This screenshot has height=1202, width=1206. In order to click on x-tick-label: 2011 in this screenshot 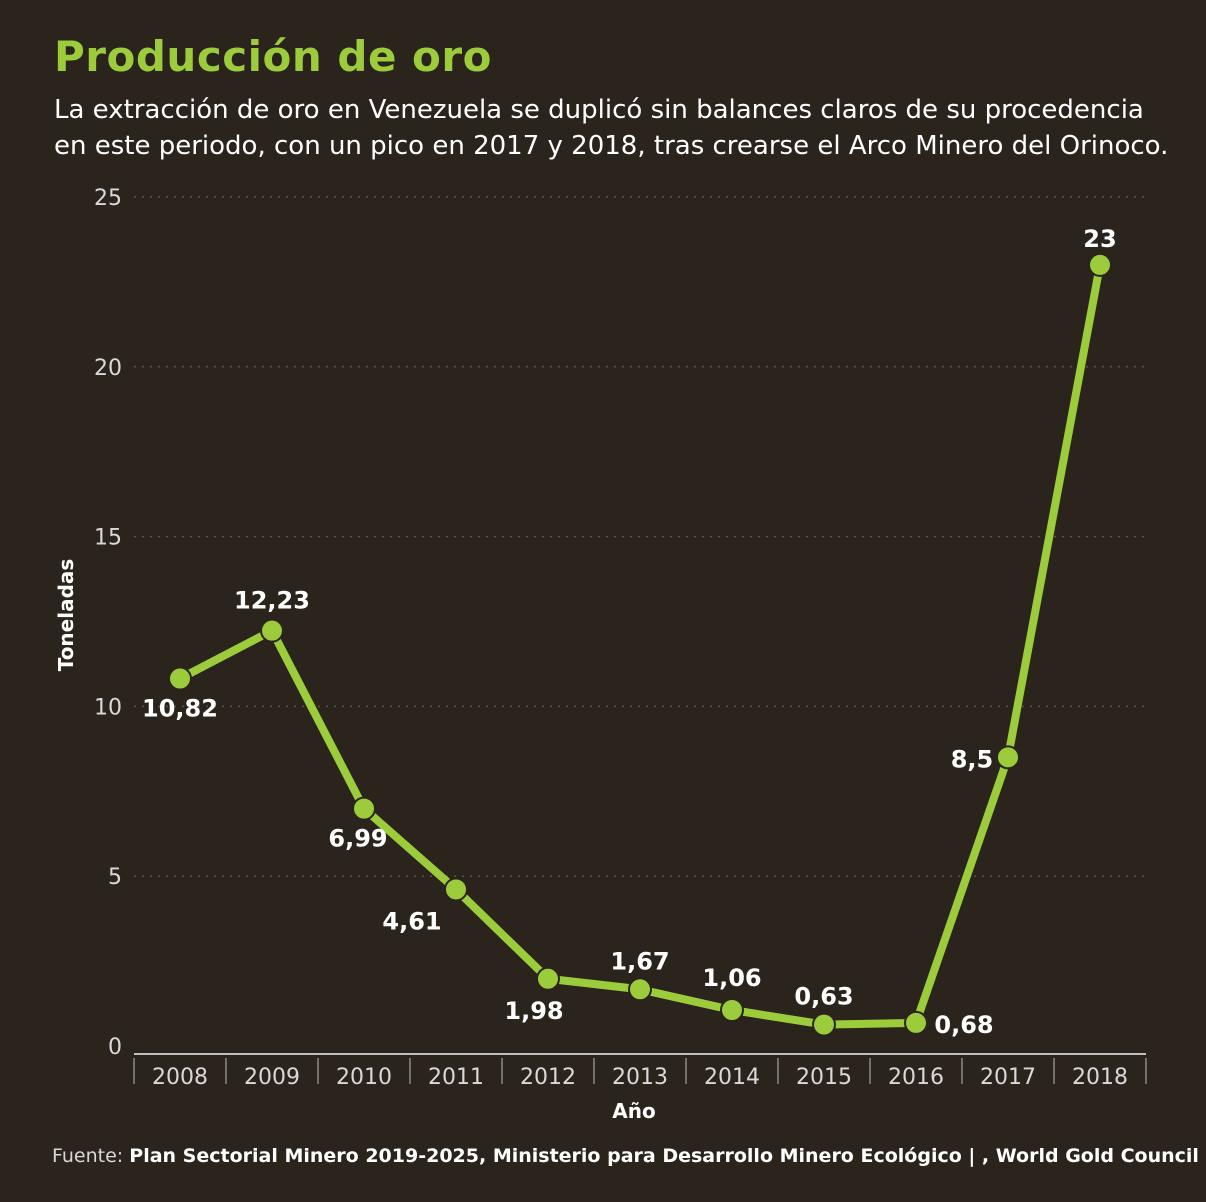, I will do `click(456, 1077)`.